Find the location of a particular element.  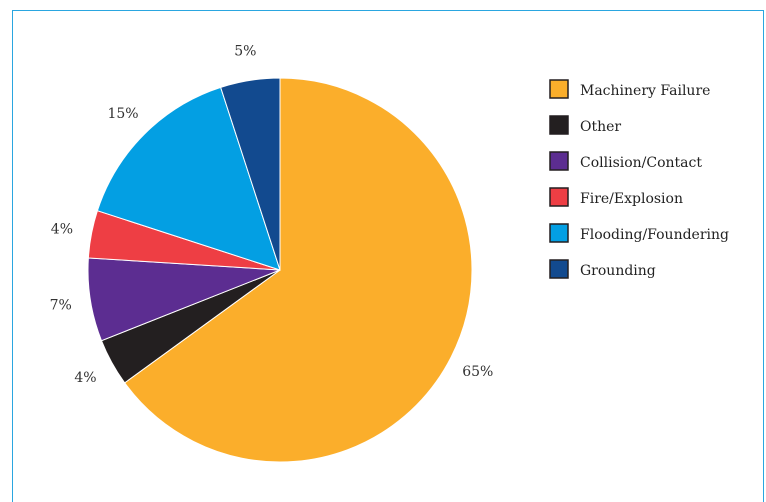

legend-swatch-other is located at coordinates (559, 125).